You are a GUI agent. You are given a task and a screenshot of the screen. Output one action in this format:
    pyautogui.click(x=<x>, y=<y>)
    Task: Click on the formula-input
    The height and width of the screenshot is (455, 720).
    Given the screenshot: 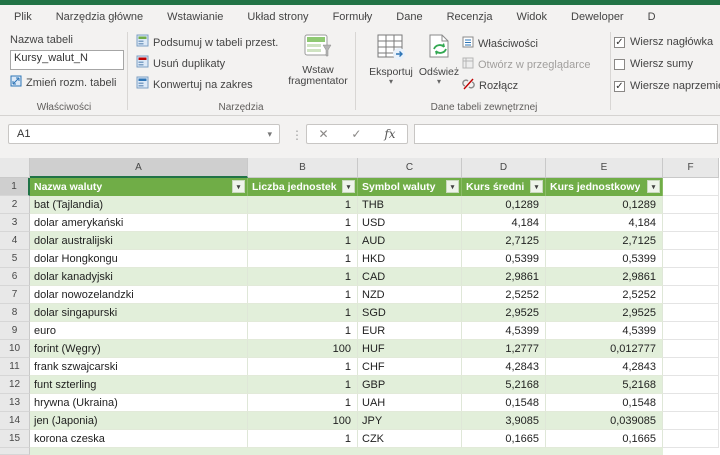 What is the action you would take?
    pyautogui.click(x=566, y=134)
    